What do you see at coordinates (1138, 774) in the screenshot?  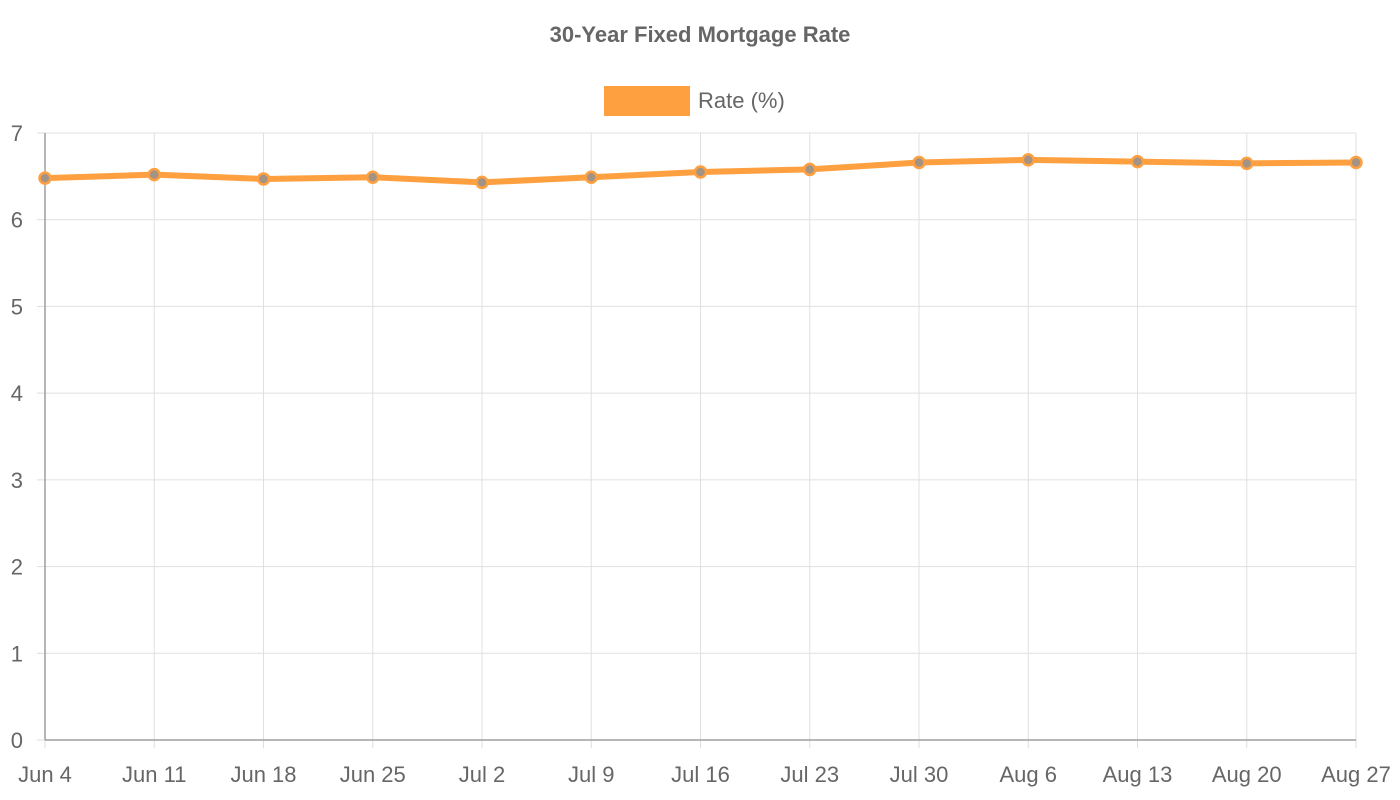 I see `x-tick-label: Aug 13` at bounding box center [1138, 774].